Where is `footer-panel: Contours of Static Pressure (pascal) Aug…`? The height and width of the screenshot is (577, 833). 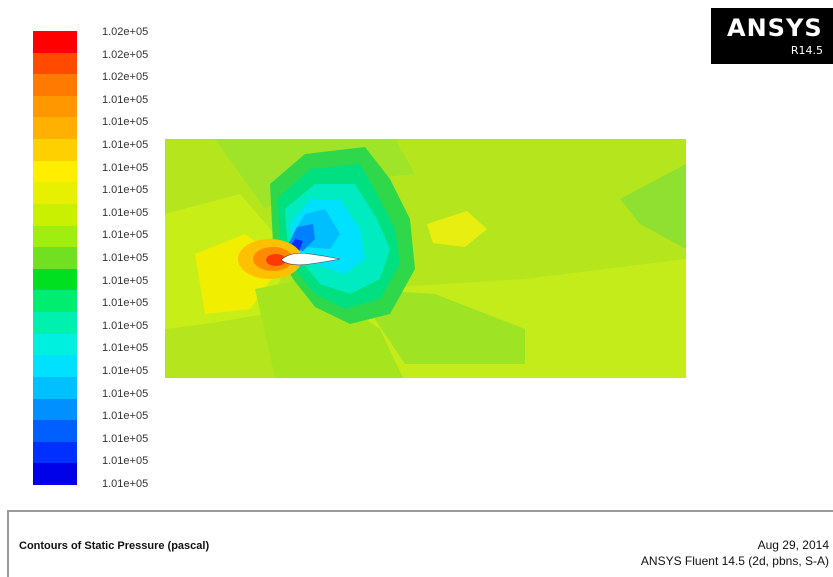
footer-panel: Contours of Static Pressure (pascal) Aug… is located at coordinates (420, 543).